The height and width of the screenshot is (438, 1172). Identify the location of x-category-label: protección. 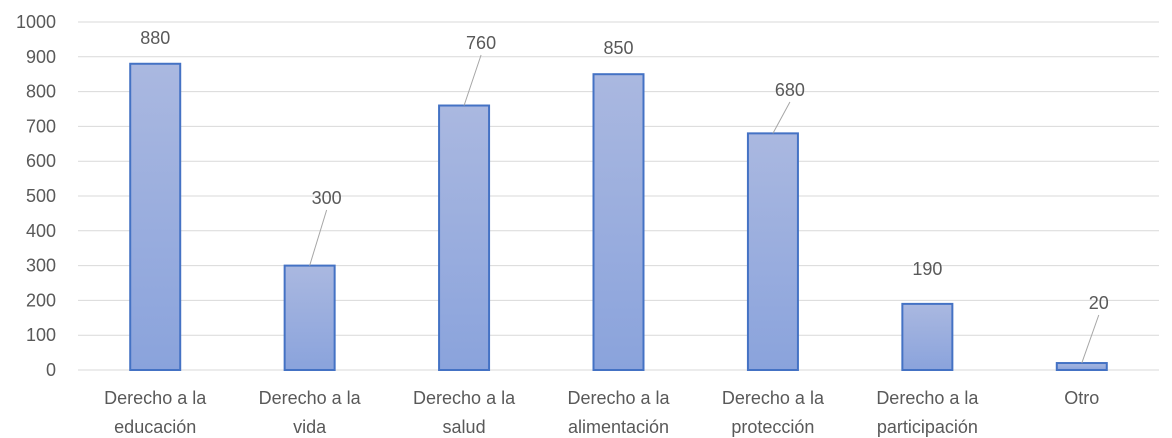
(772, 427).